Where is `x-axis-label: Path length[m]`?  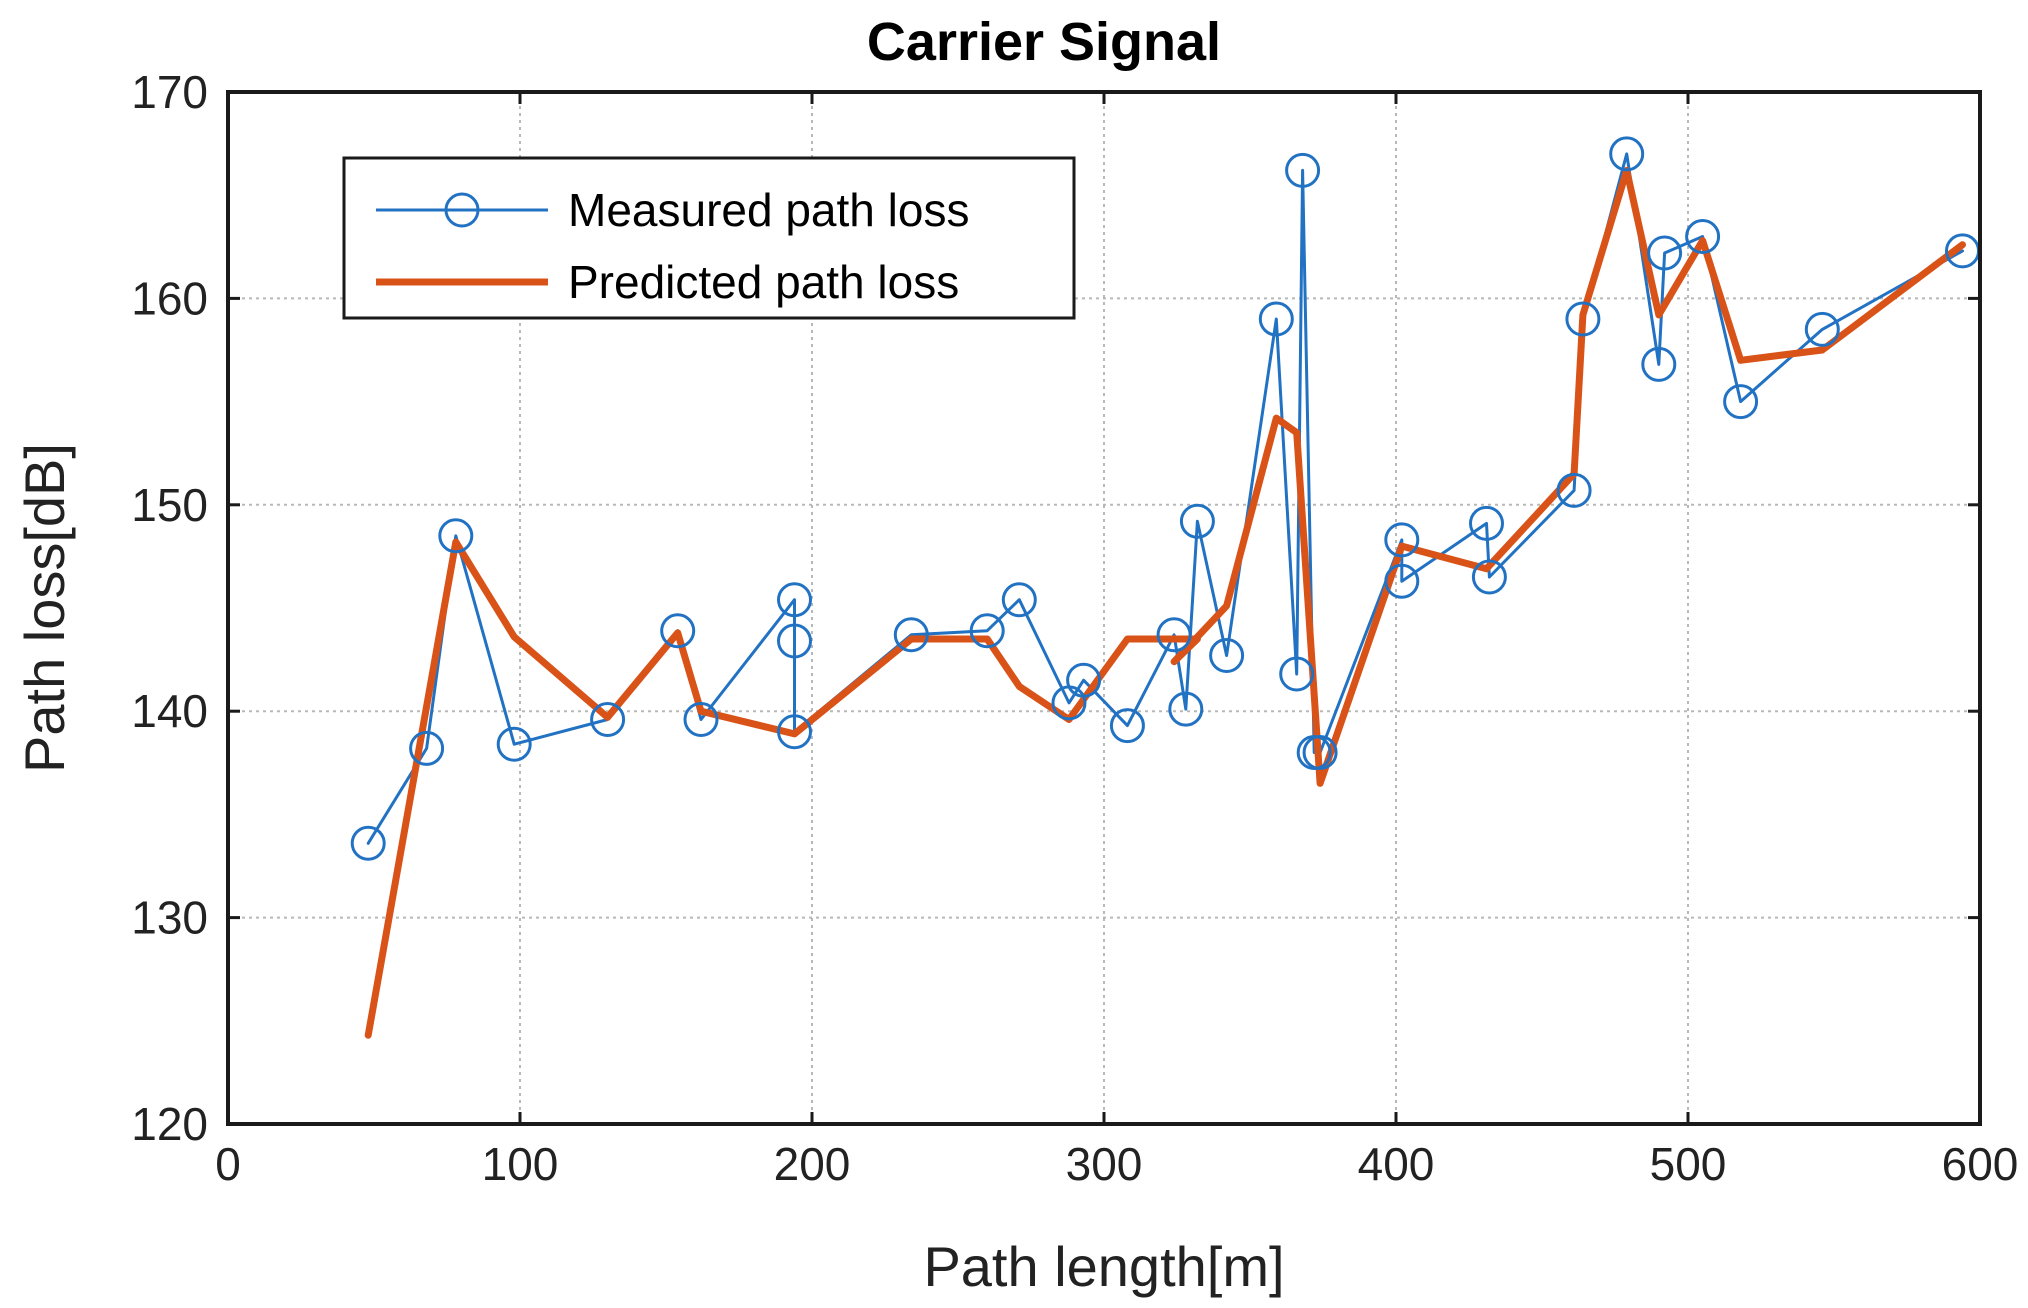 x-axis-label: Path length[m] is located at coordinates (1103, 1266).